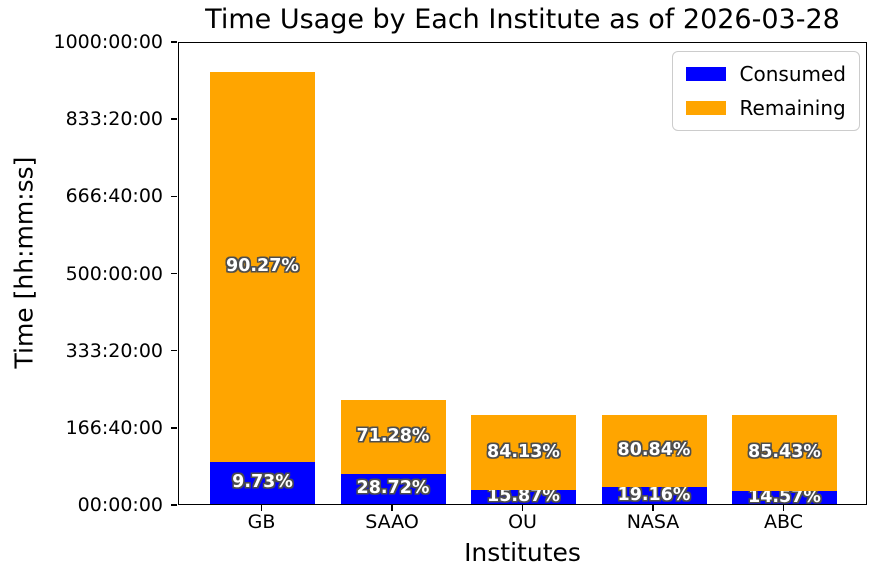  I want to click on legend-label: Remaining, so click(792, 108).